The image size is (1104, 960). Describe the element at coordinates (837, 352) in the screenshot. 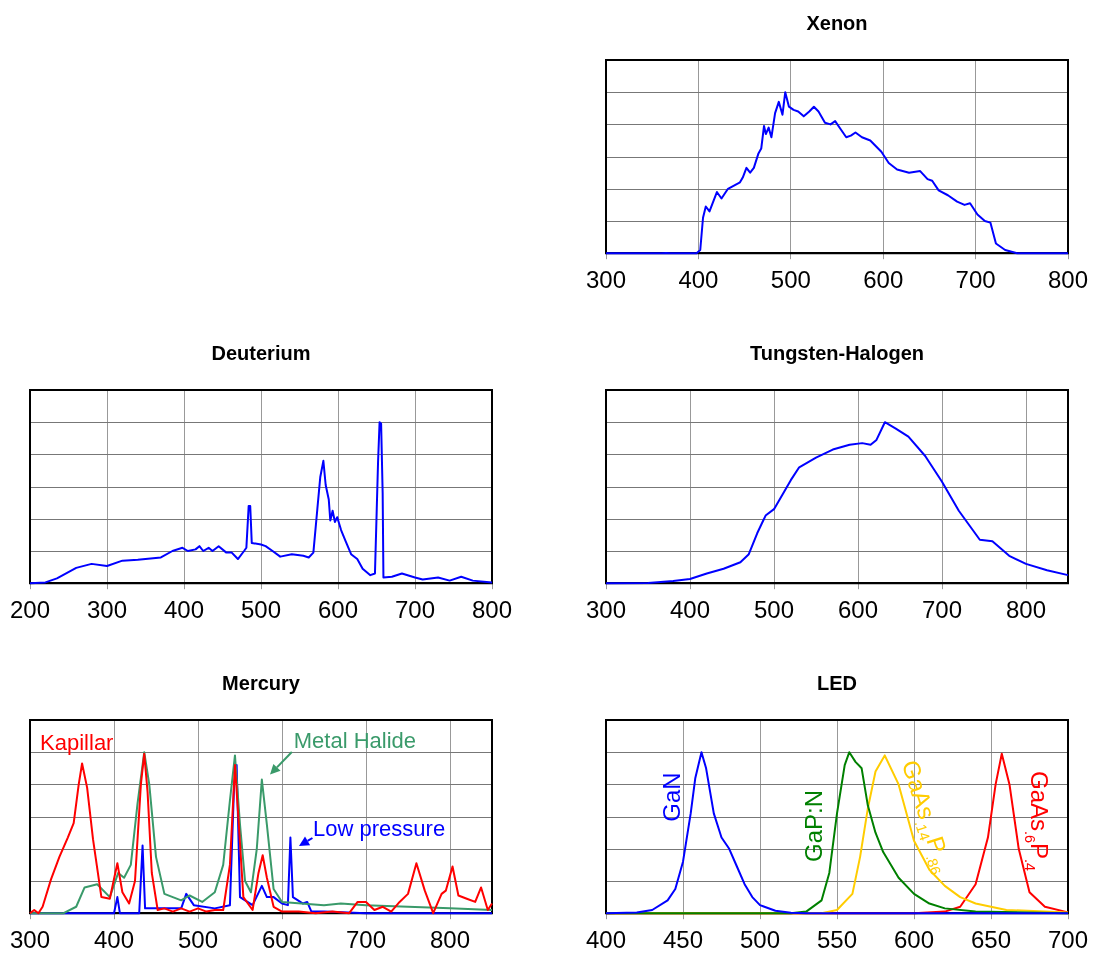

I see `chart-title: Tungsten-Halogen` at that location.